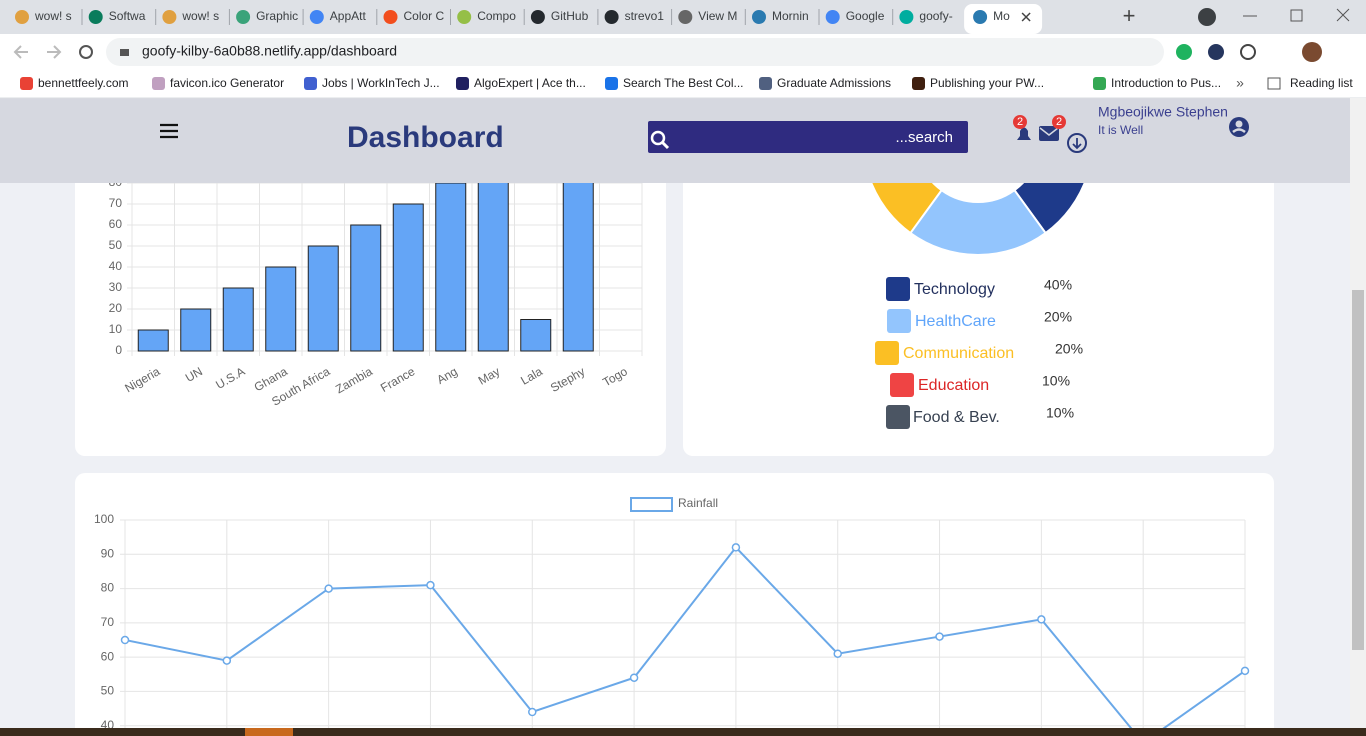 The height and width of the screenshot is (736, 1366). What do you see at coordinates (570, 16) in the screenshot?
I see `tab-title: GitHub` at bounding box center [570, 16].